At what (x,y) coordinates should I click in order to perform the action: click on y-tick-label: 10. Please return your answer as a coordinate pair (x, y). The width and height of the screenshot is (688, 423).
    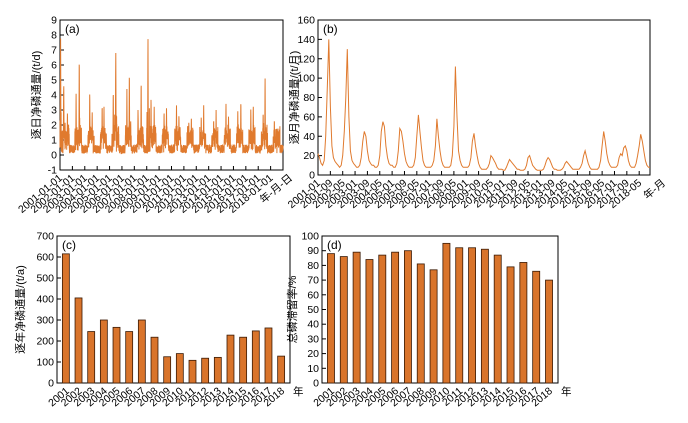
    Looking at the image, I should click on (313, 369).